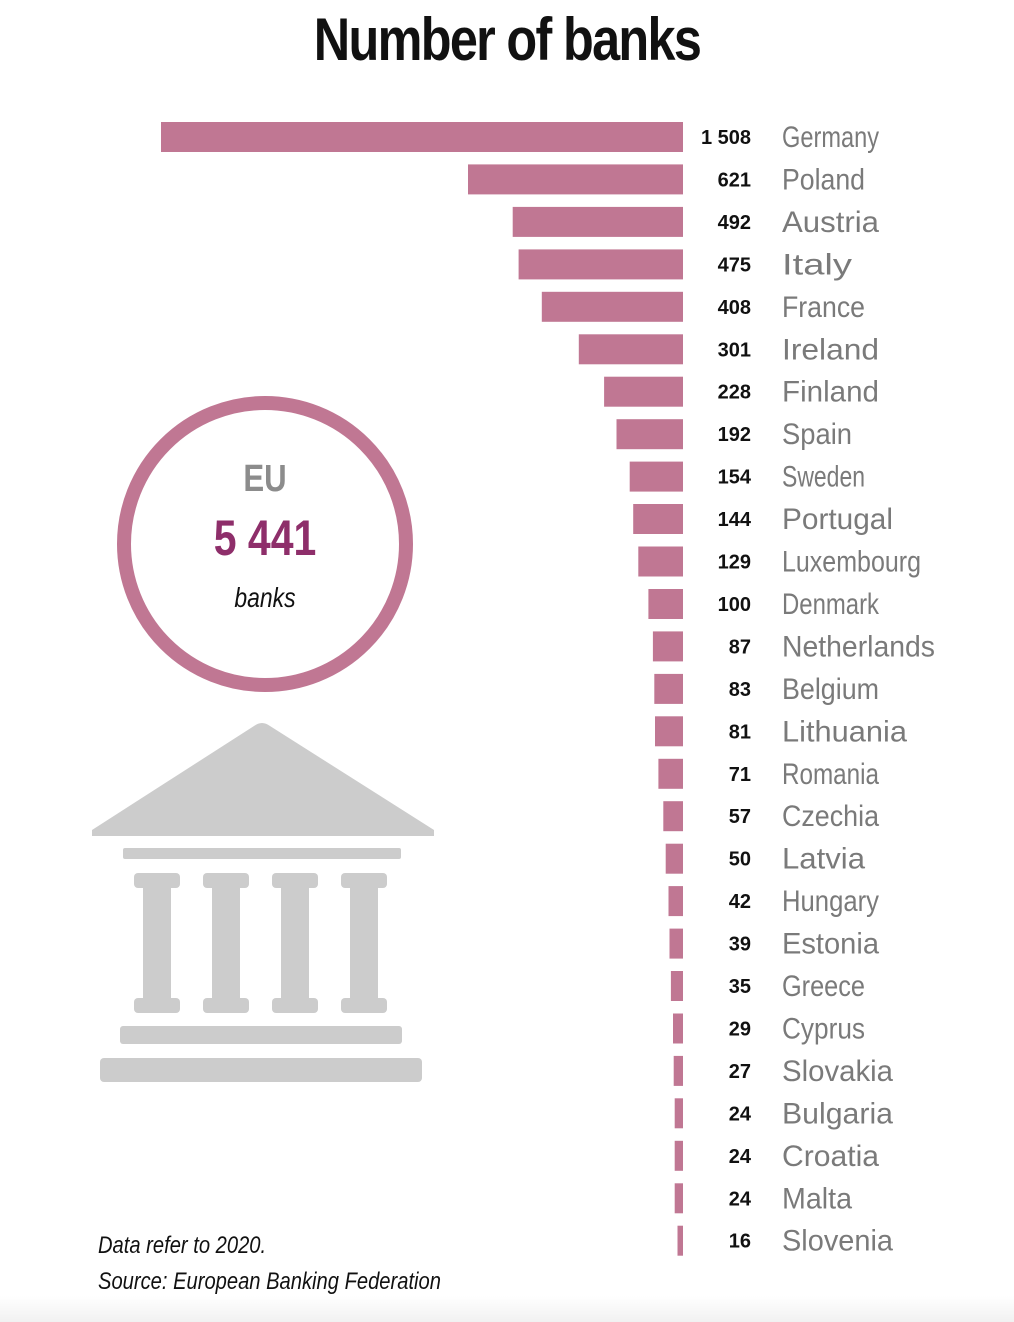  Describe the element at coordinates (740, 987) in the screenshot. I see `value-label-greece: 35` at that location.